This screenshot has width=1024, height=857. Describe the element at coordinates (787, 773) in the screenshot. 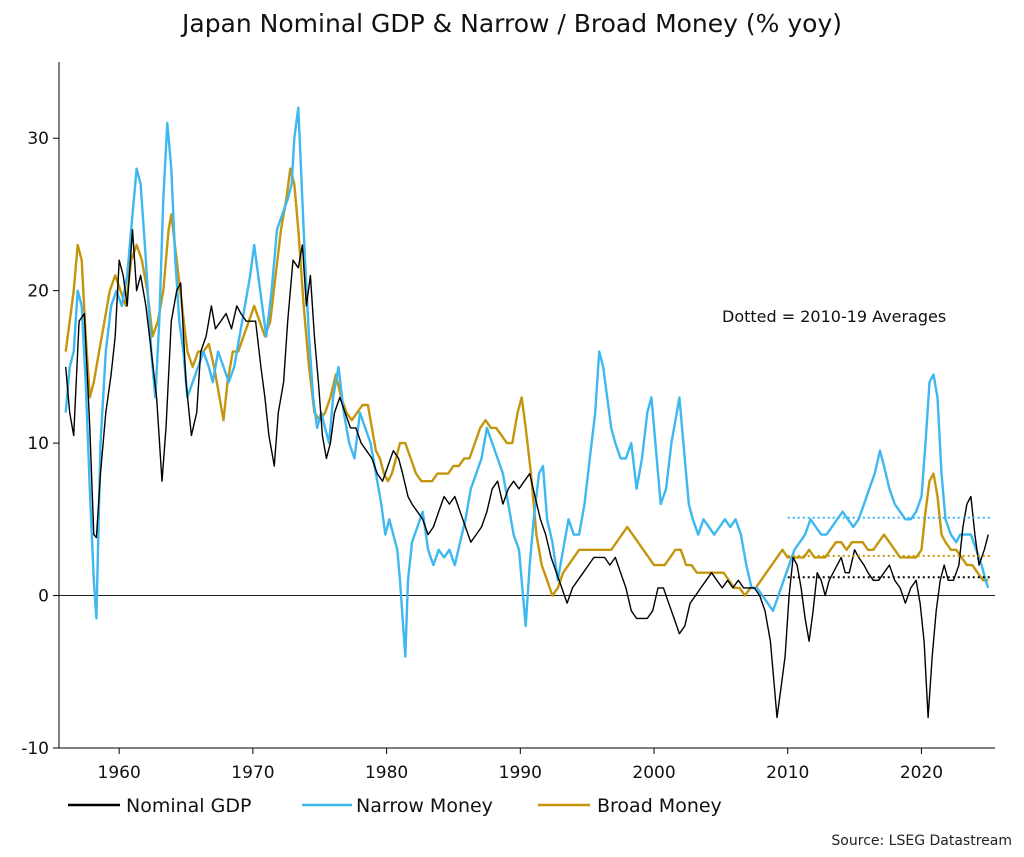

I see `x-tick-label: 2010` at that location.